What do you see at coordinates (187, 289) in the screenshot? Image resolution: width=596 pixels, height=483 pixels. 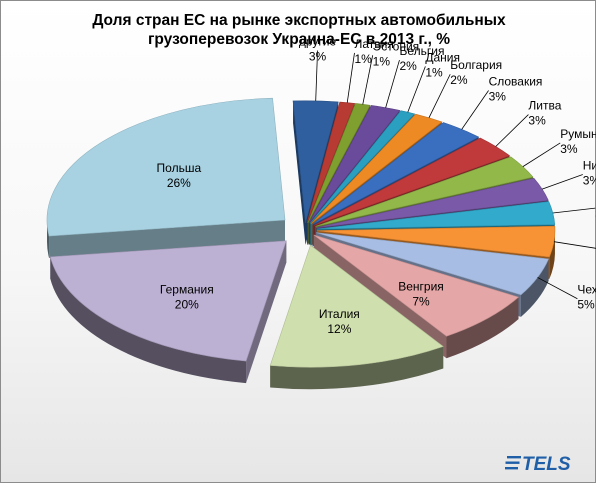 I see `slice-label: Германия` at bounding box center [187, 289].